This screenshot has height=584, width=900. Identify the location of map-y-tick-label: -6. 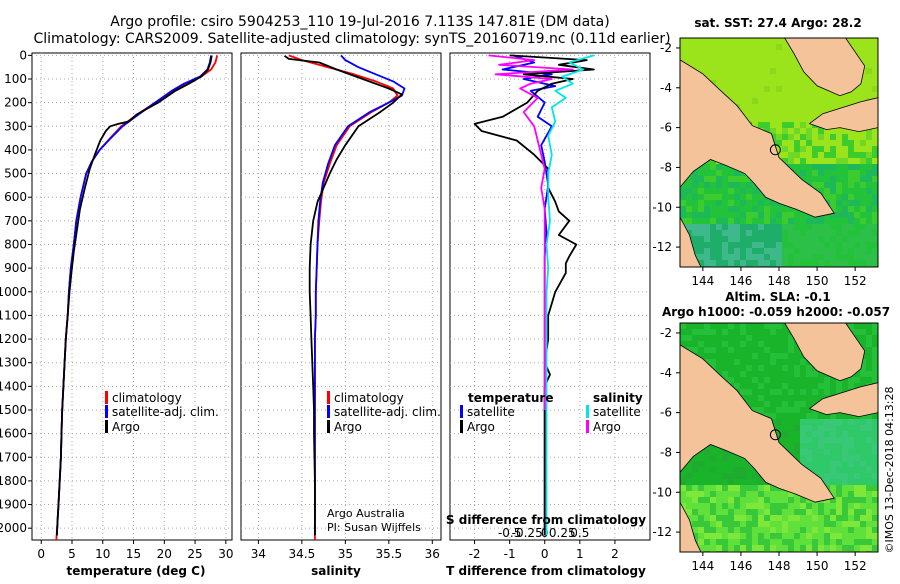
(666, 128).